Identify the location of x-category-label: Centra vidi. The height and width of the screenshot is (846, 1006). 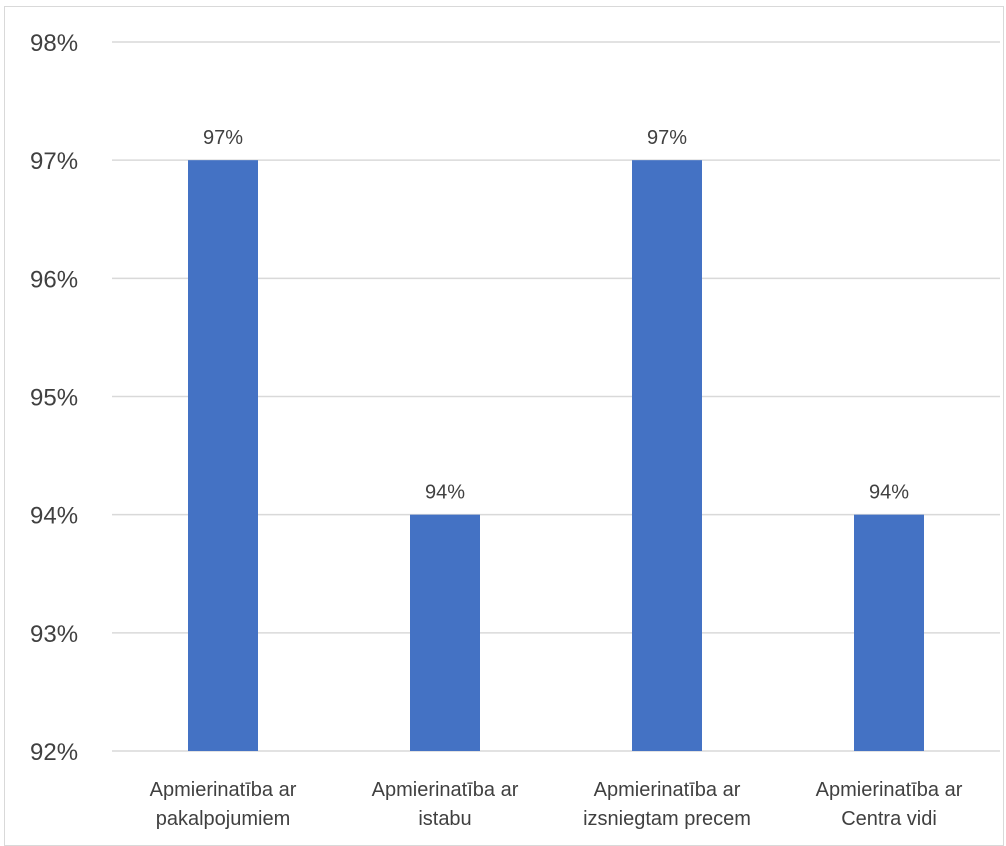
(889, 819).